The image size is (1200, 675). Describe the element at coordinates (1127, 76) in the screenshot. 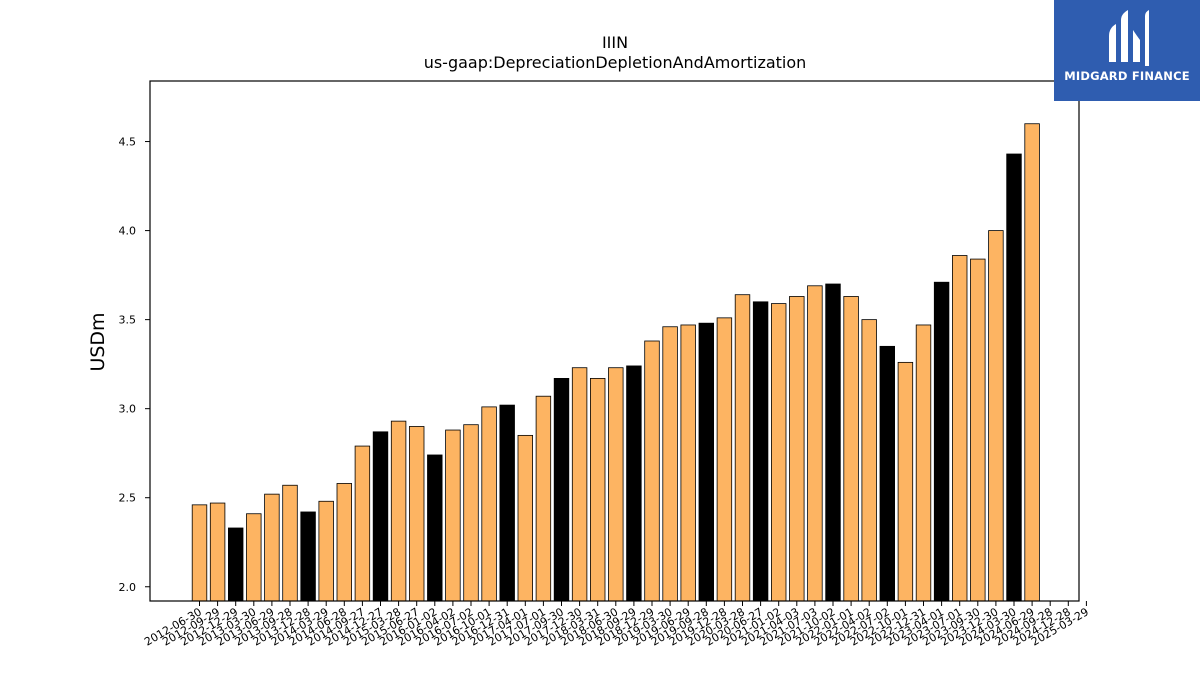

I see `brand-logo-text: MIDGARD FINANCE` at that location.